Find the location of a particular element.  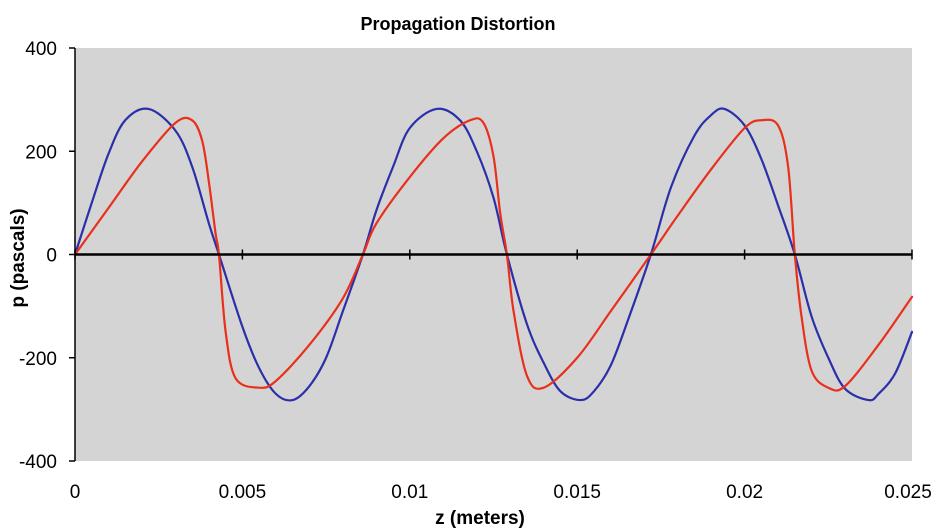

y-tick-label: 0 is located at coordinates (51, 256).